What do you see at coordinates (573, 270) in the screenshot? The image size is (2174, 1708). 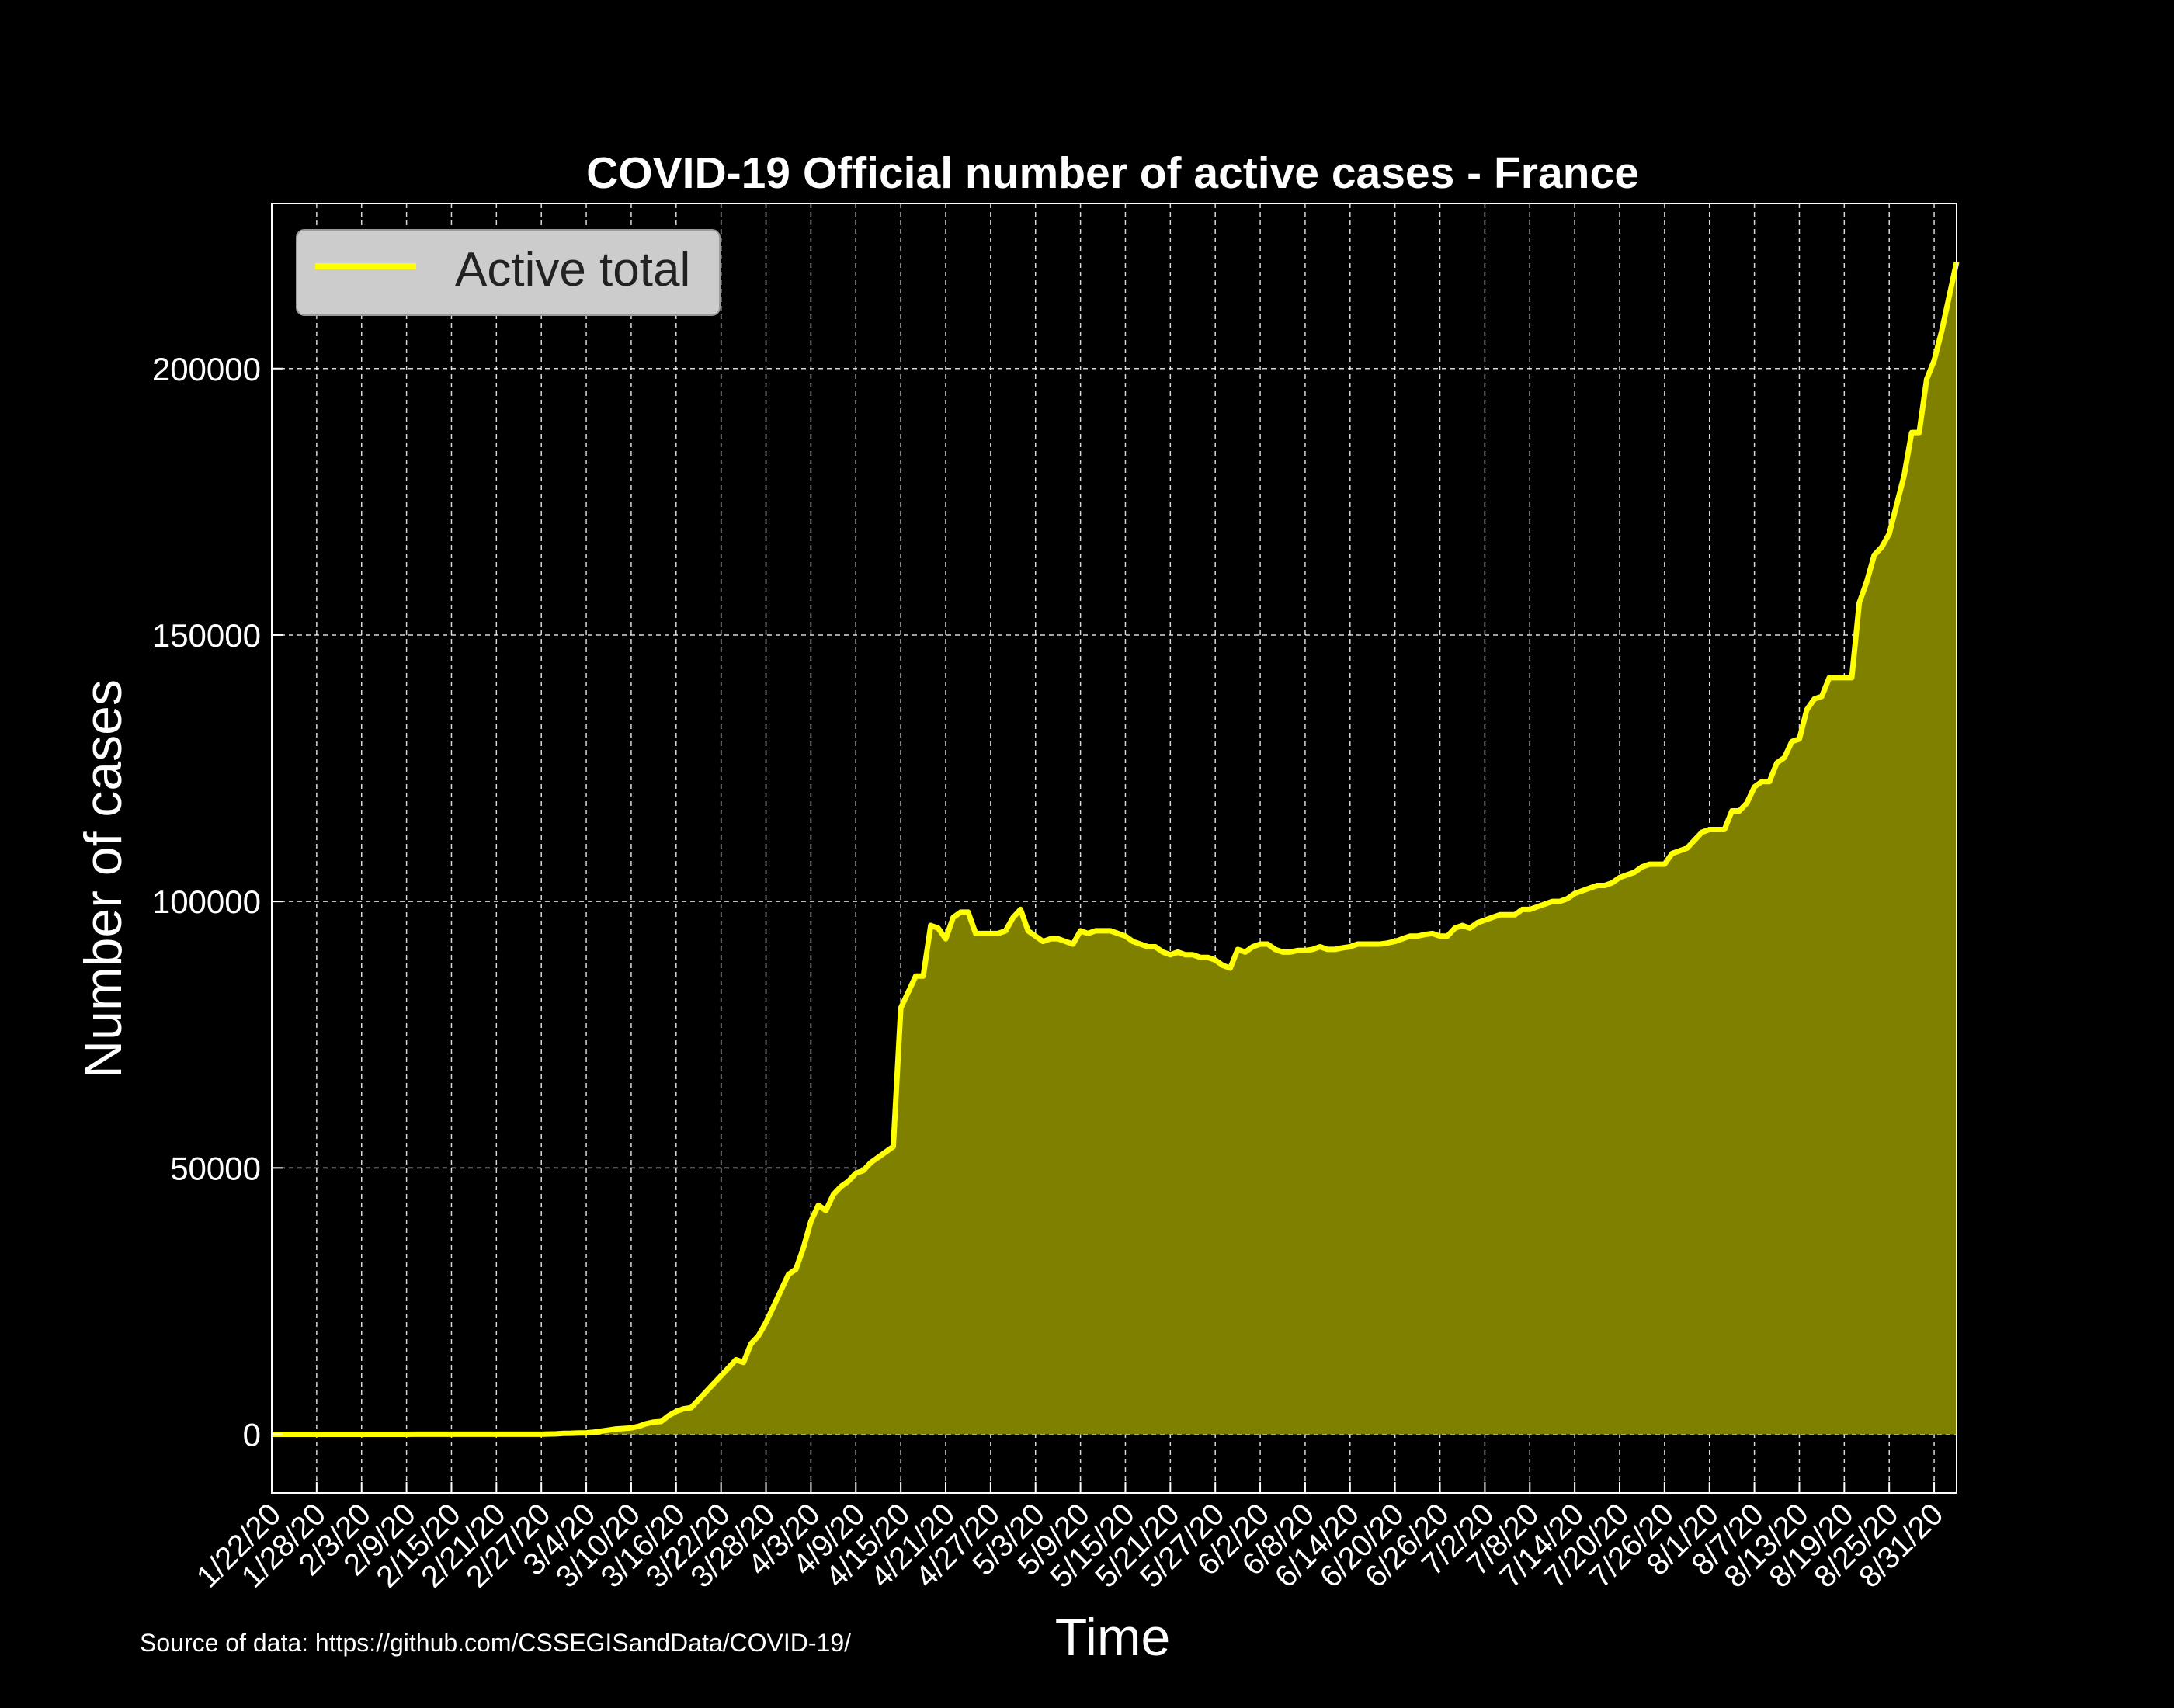 I see `legend-label-active-total: Active total` at bounding box center [573, 270].